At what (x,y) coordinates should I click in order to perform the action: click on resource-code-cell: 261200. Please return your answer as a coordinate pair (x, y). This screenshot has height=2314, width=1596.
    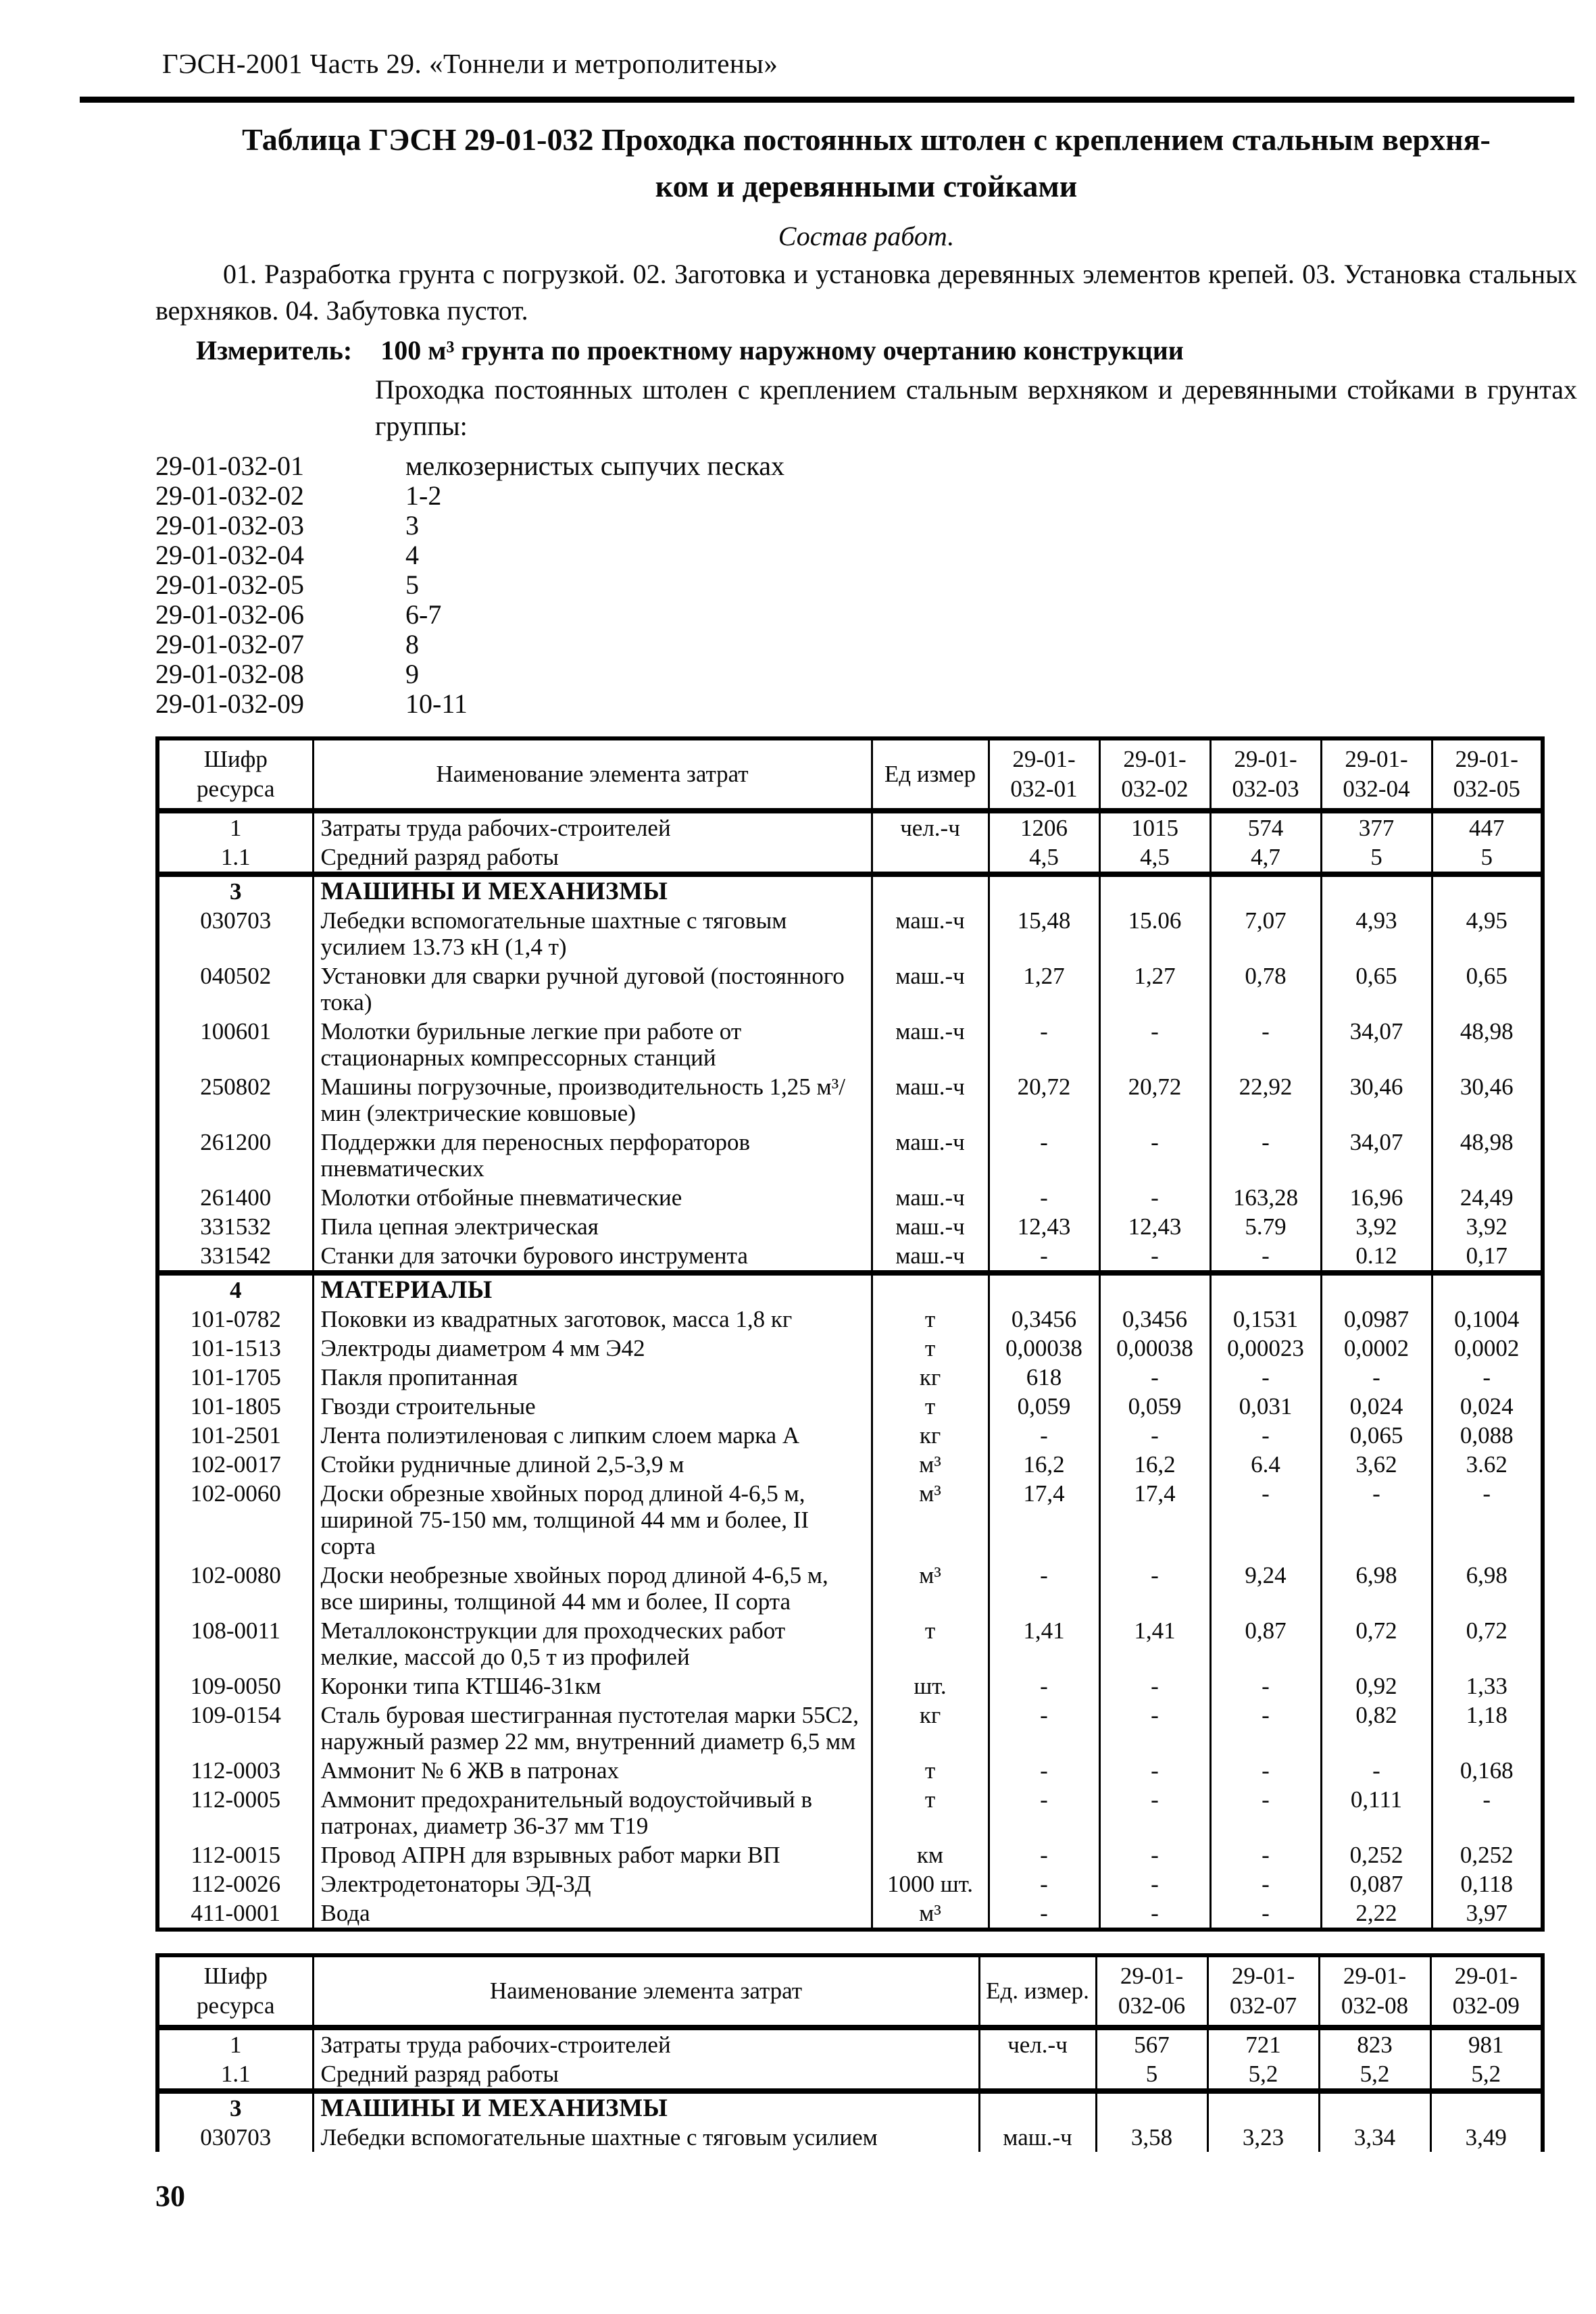
    Looking at the image, I should click on (235, 1156).